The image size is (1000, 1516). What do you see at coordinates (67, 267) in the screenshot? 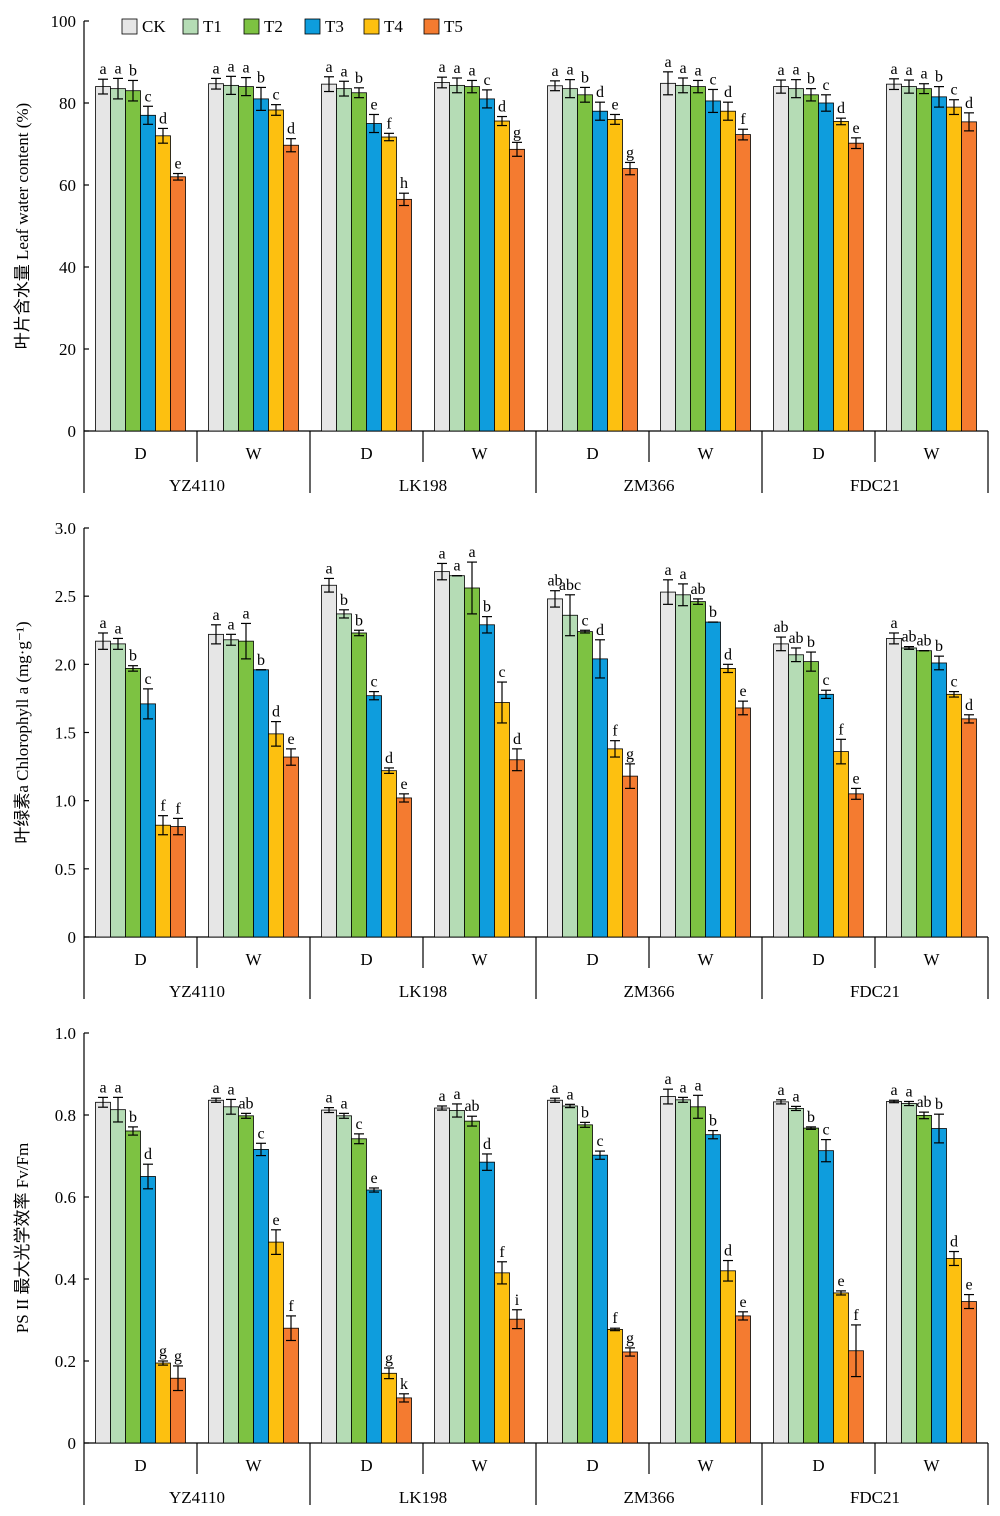
I see `y-tick-label: 40` at bounding box center [67, 267].